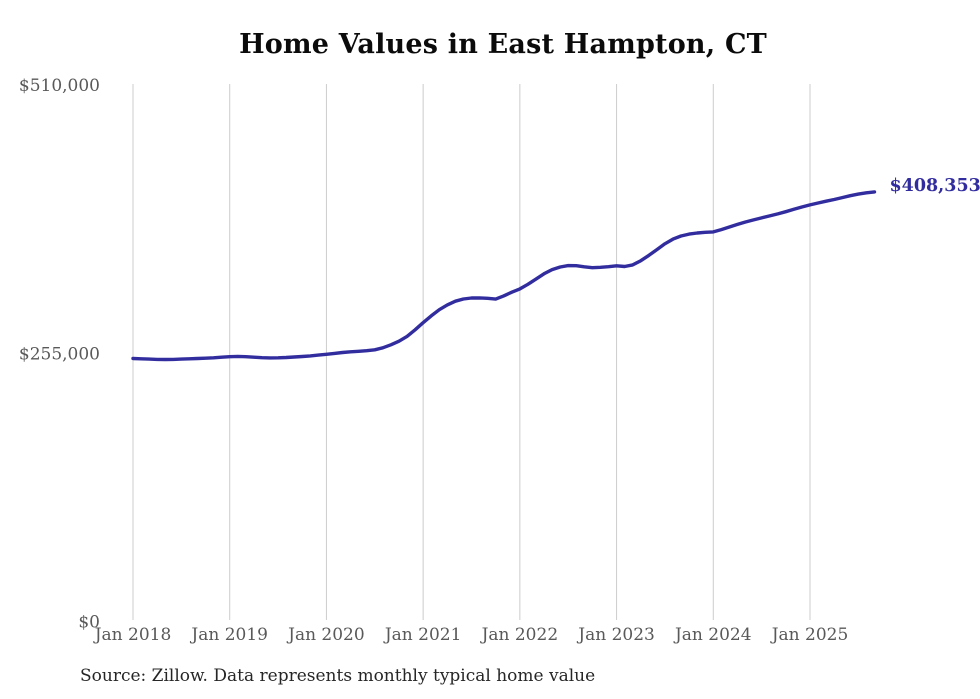 The height and width of the screenshot is (699, 980). I want to click on y-axis-tick-label: $0, so click(89, 623).